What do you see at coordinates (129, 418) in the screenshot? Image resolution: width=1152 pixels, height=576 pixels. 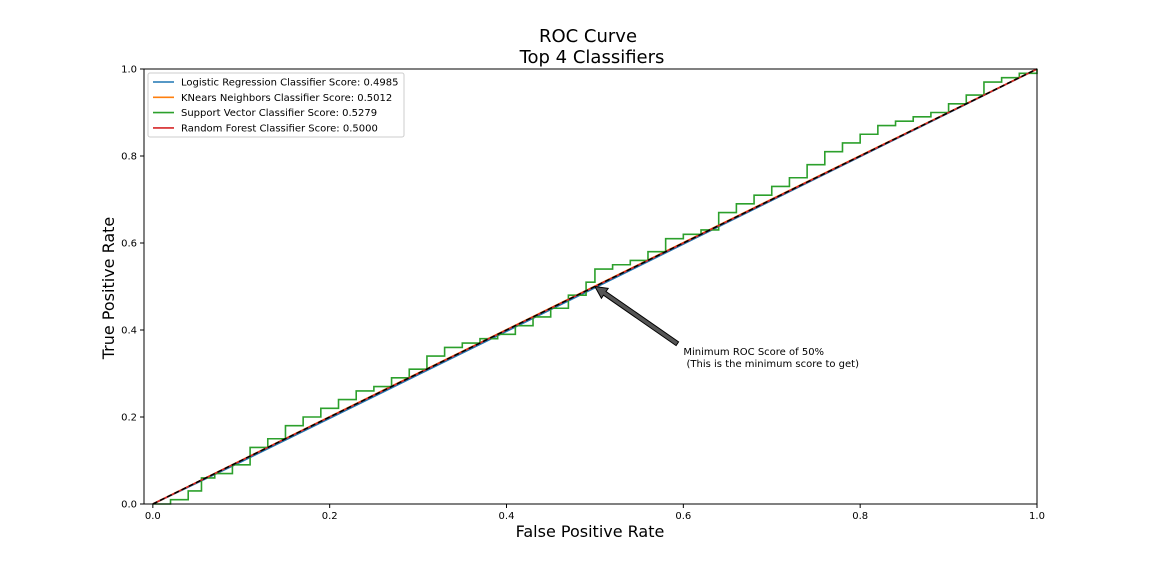 I see `y-tick-label: 0.2` at bounding box center [129, 418].